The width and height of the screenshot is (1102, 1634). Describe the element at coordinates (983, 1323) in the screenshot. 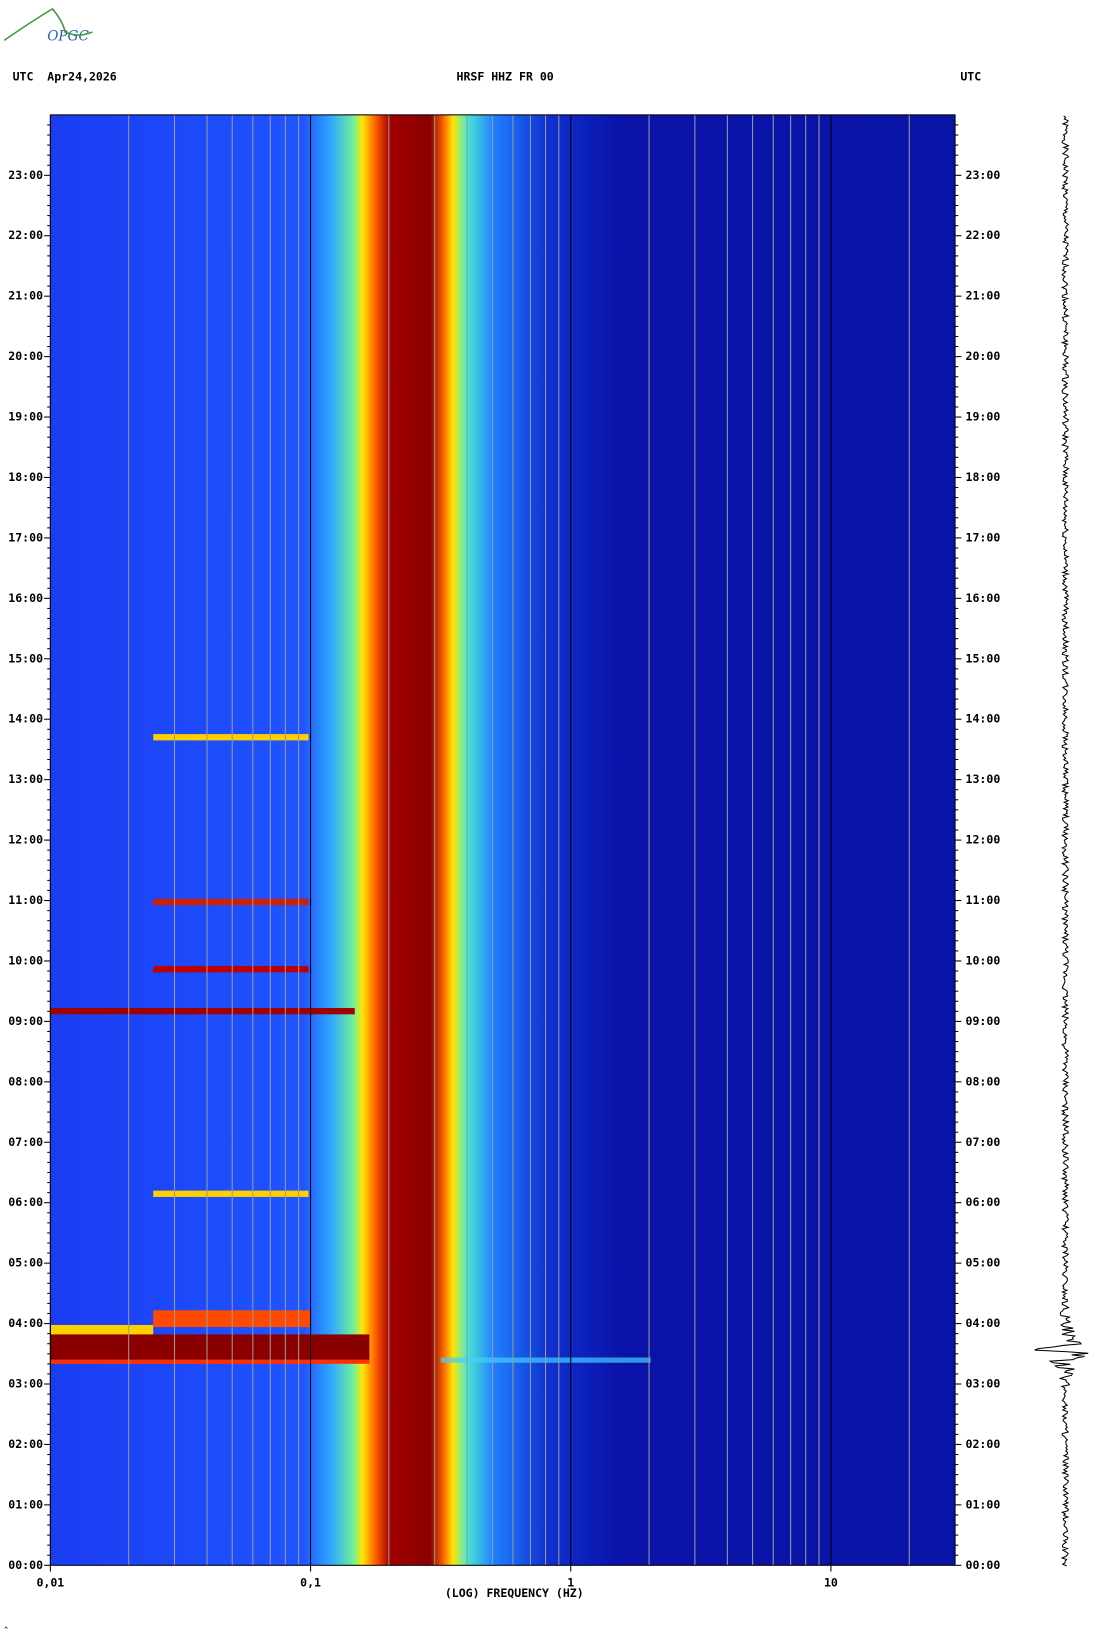

I see `y-tick-label-right: 04:00` at that location.